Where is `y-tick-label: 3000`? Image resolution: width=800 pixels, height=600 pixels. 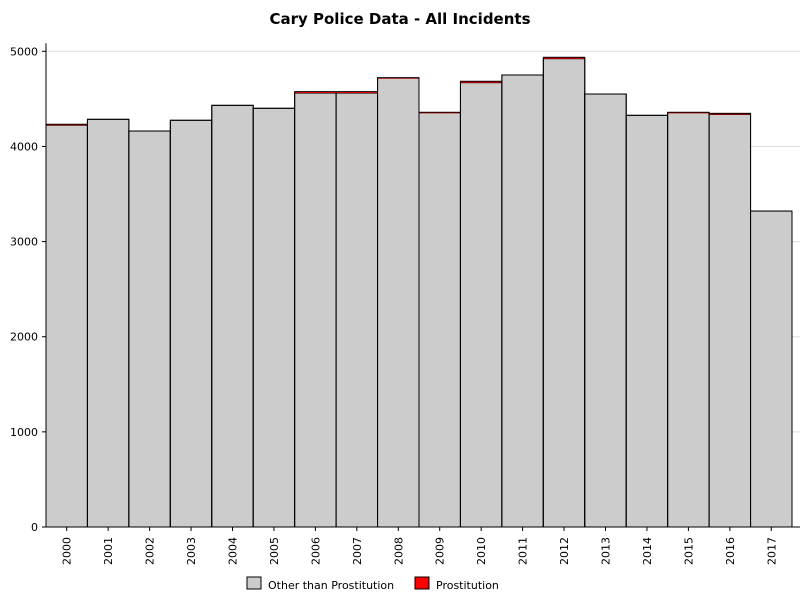
y-tick-label: 3000 is located at coordinates (24, 242).